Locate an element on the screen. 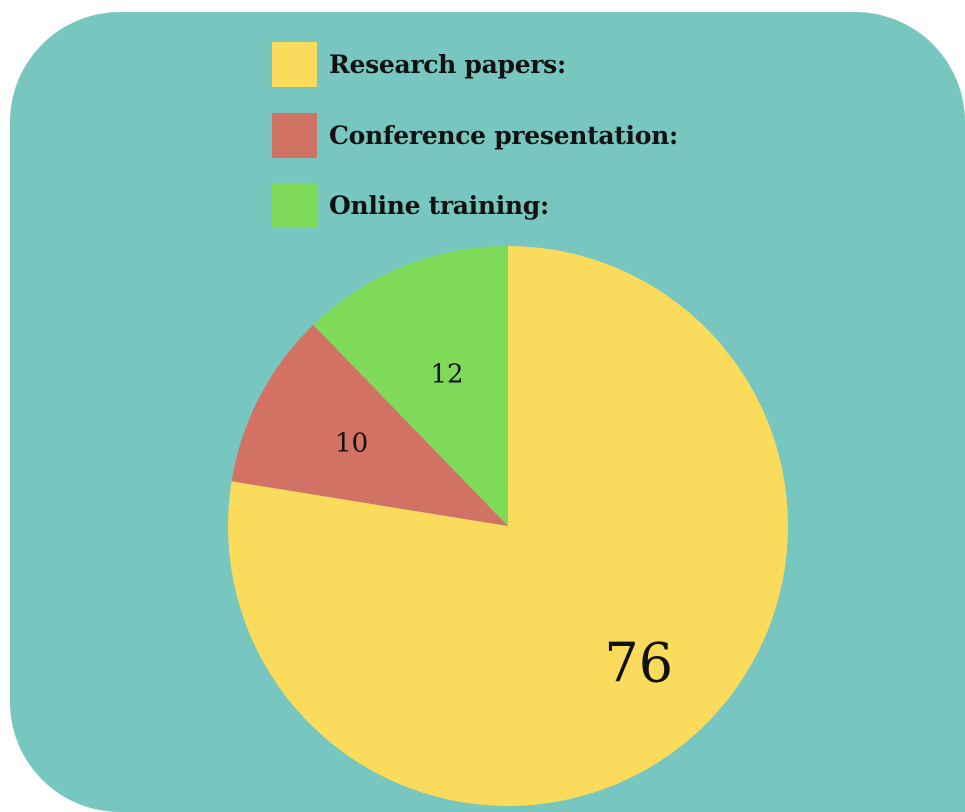 Image resolution: width=965 pixels, height=812 pixels. legend-item-research-papers: Research papers: is located at coordinates (419, 64).